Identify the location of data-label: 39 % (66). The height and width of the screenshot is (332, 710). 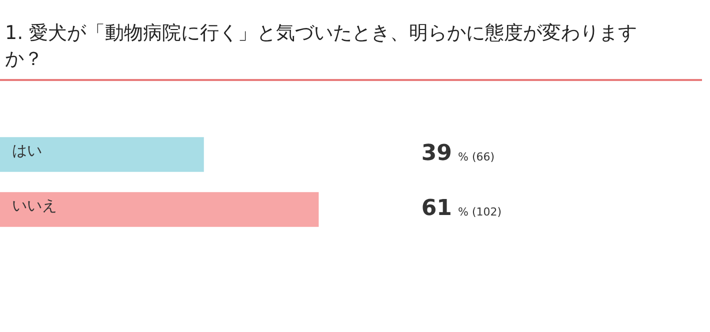
(458, 153).